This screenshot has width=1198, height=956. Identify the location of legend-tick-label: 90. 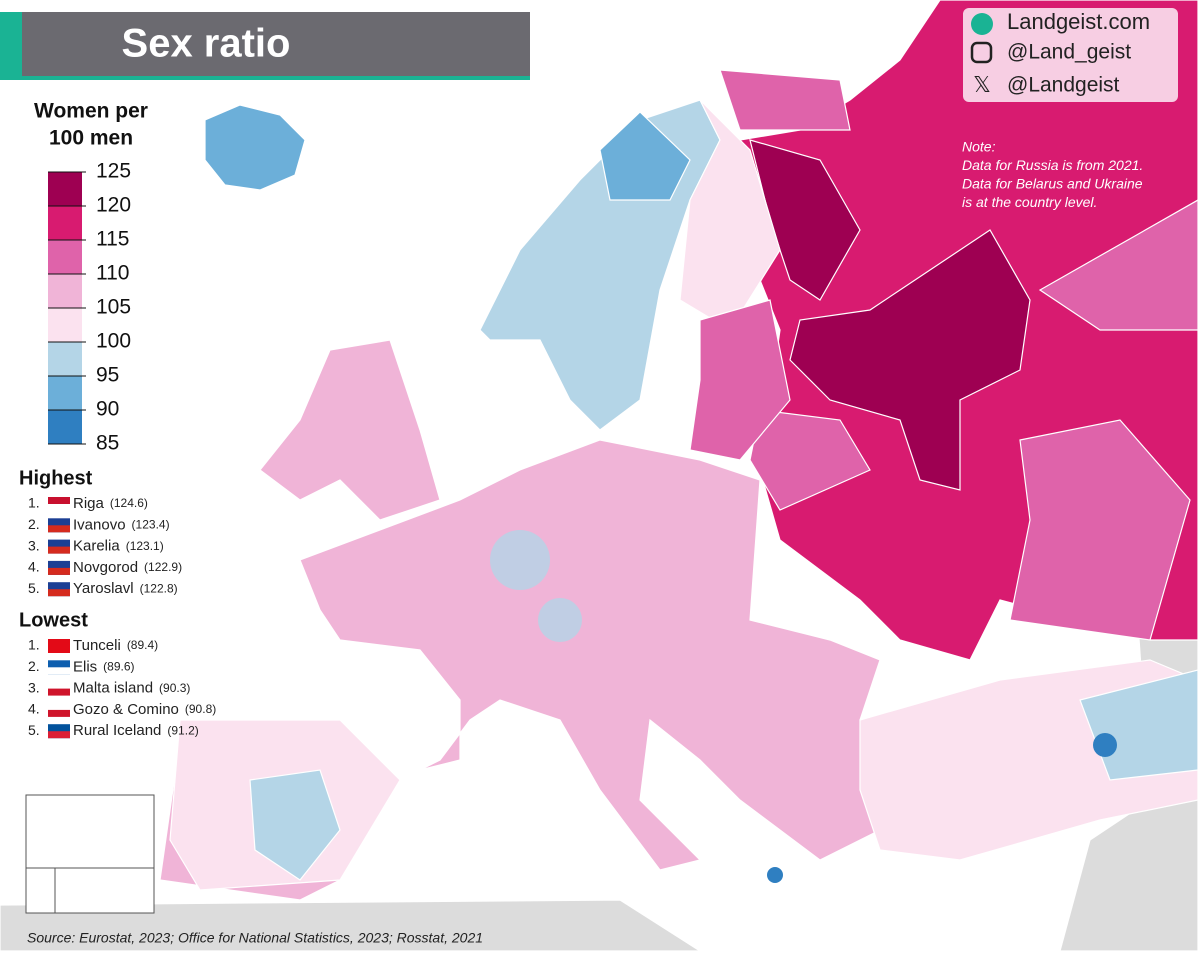
(107, 409).